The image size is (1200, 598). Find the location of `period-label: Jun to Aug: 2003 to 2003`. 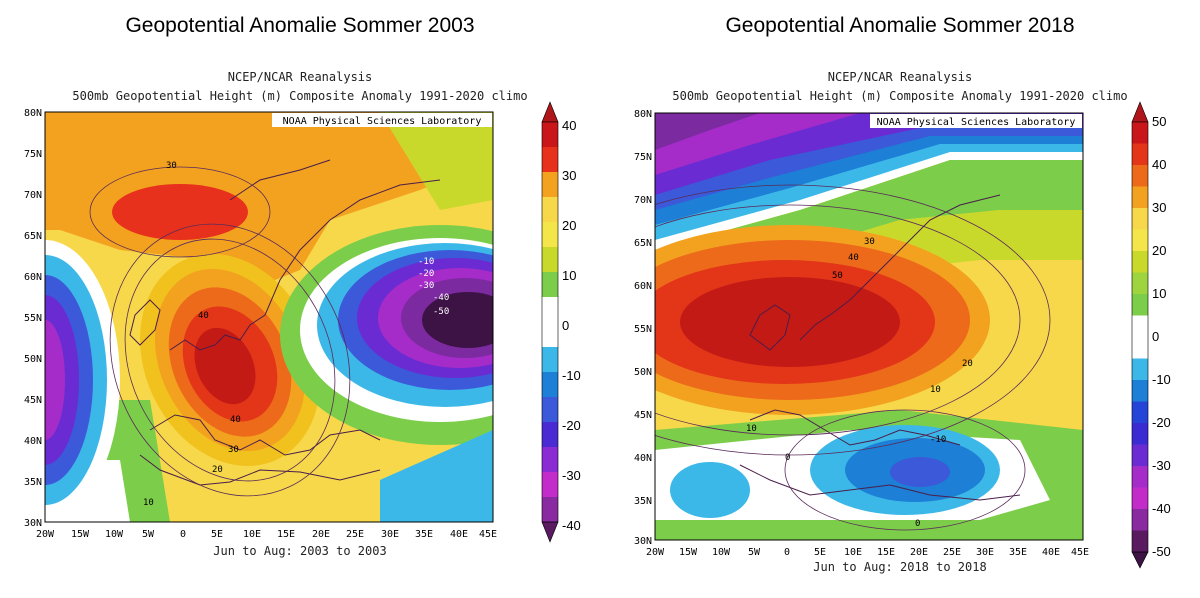

period-label: Jun to Aug: 2003 to 2003 is located at coordinates (300, 551).